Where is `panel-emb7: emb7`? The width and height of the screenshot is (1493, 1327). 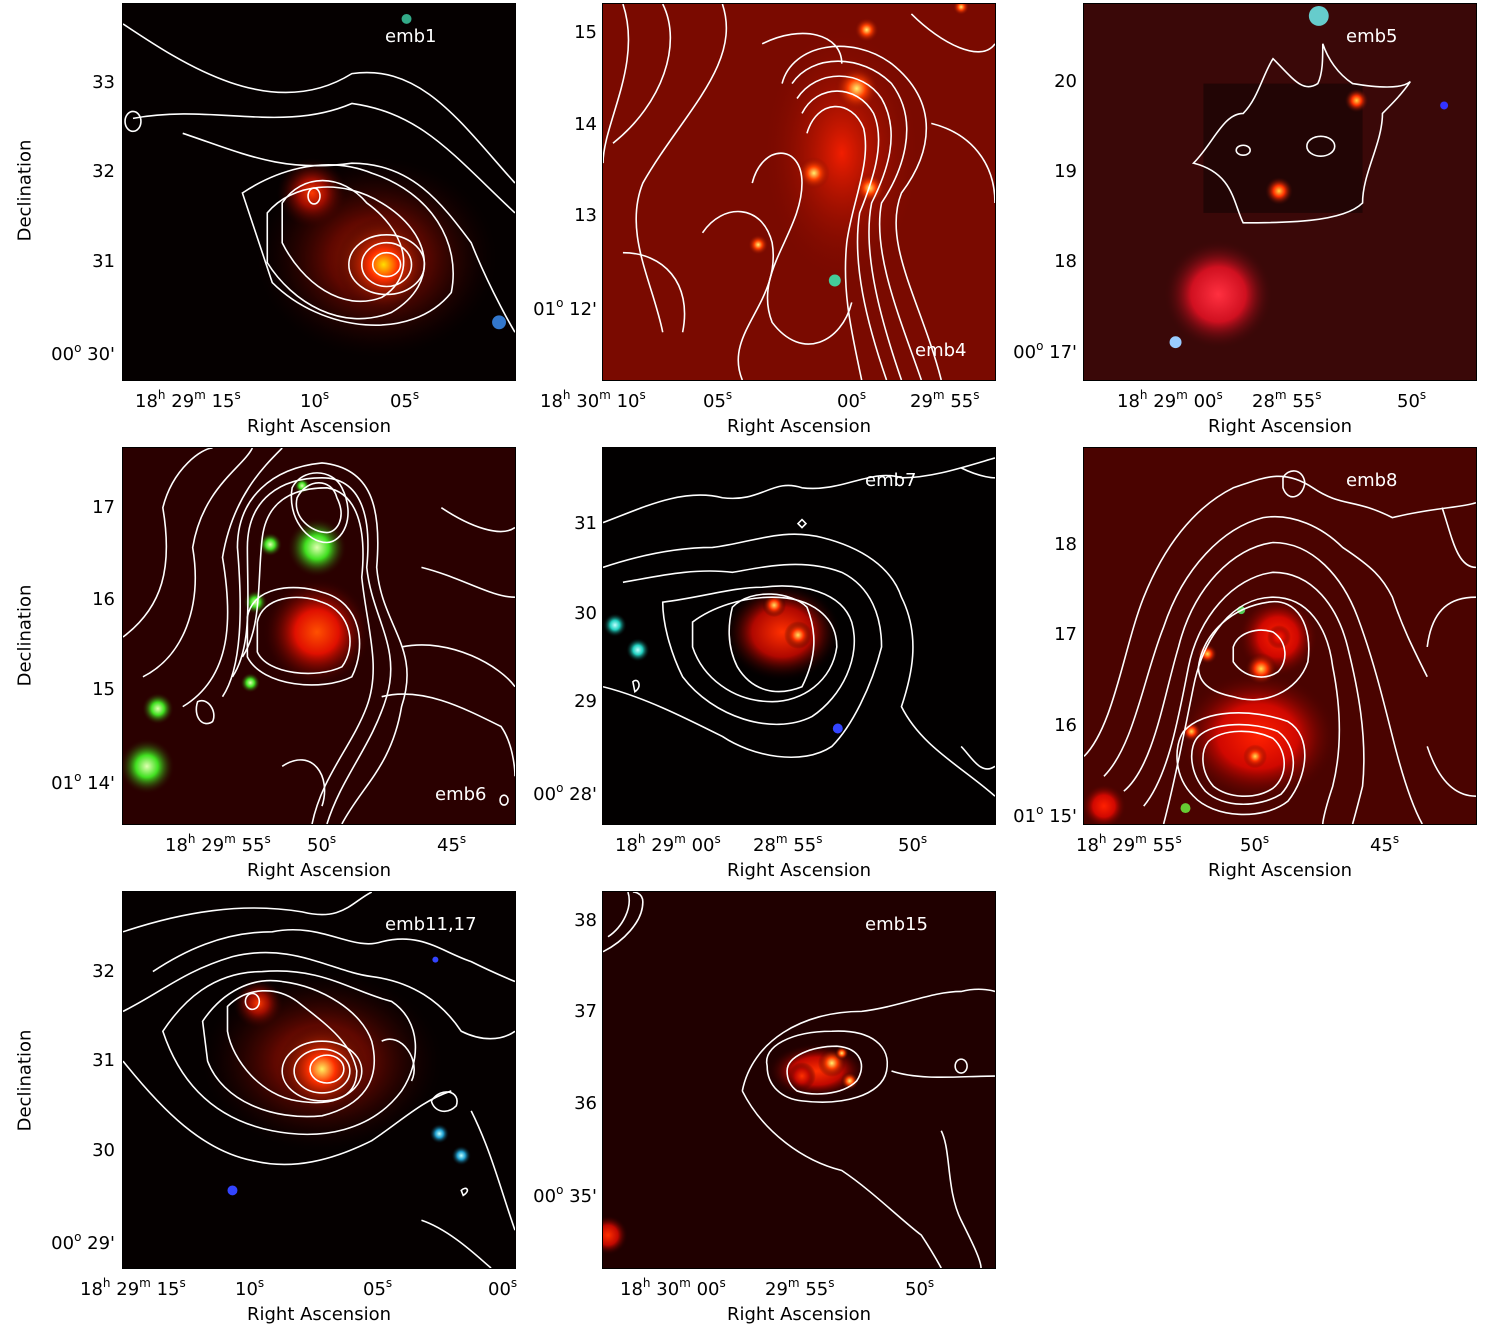 panel-emb7: emb7 is located at coordinates (799, 636).